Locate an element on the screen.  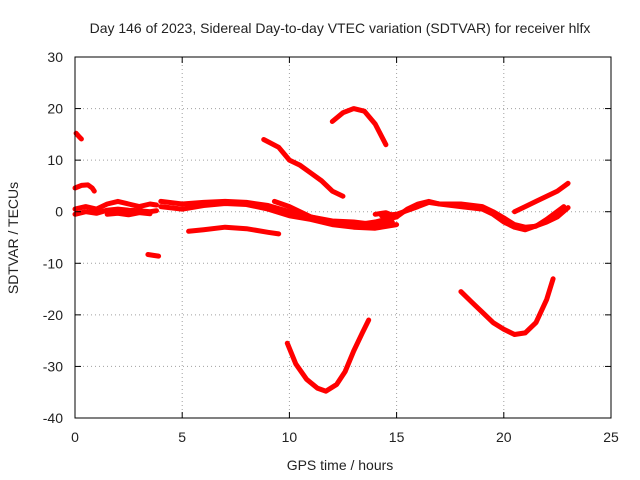
x-tick-label: 5 is located at coordinates (182, 437).